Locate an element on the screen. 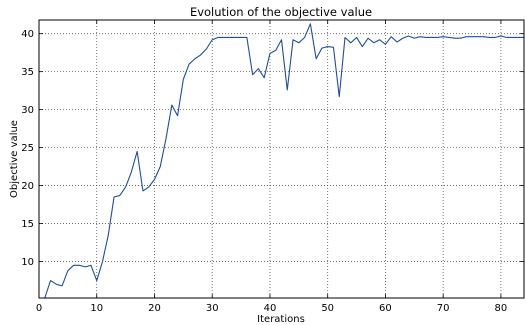 Image resolution: width=525 pixels, height=325 pixels. x-tick-label: 80 is located at coordinates (501, 308).